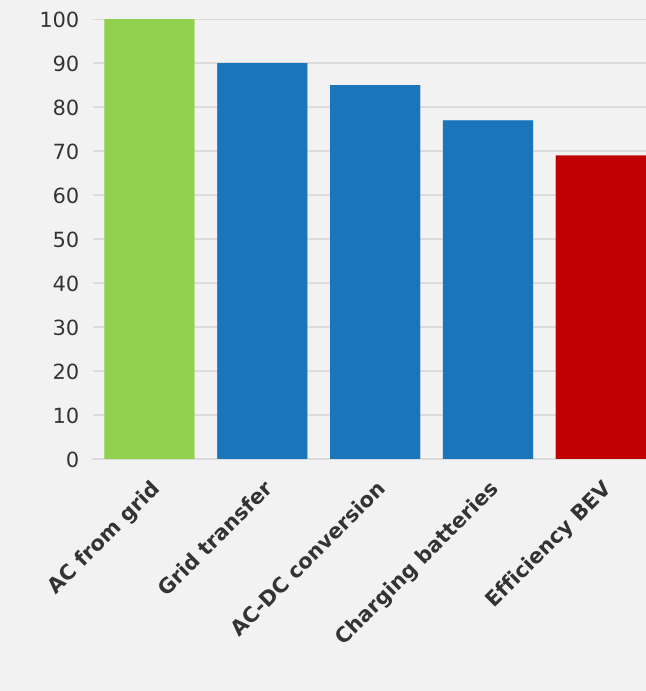  I want to click on y-tick-label: 40, so click(66, 283).